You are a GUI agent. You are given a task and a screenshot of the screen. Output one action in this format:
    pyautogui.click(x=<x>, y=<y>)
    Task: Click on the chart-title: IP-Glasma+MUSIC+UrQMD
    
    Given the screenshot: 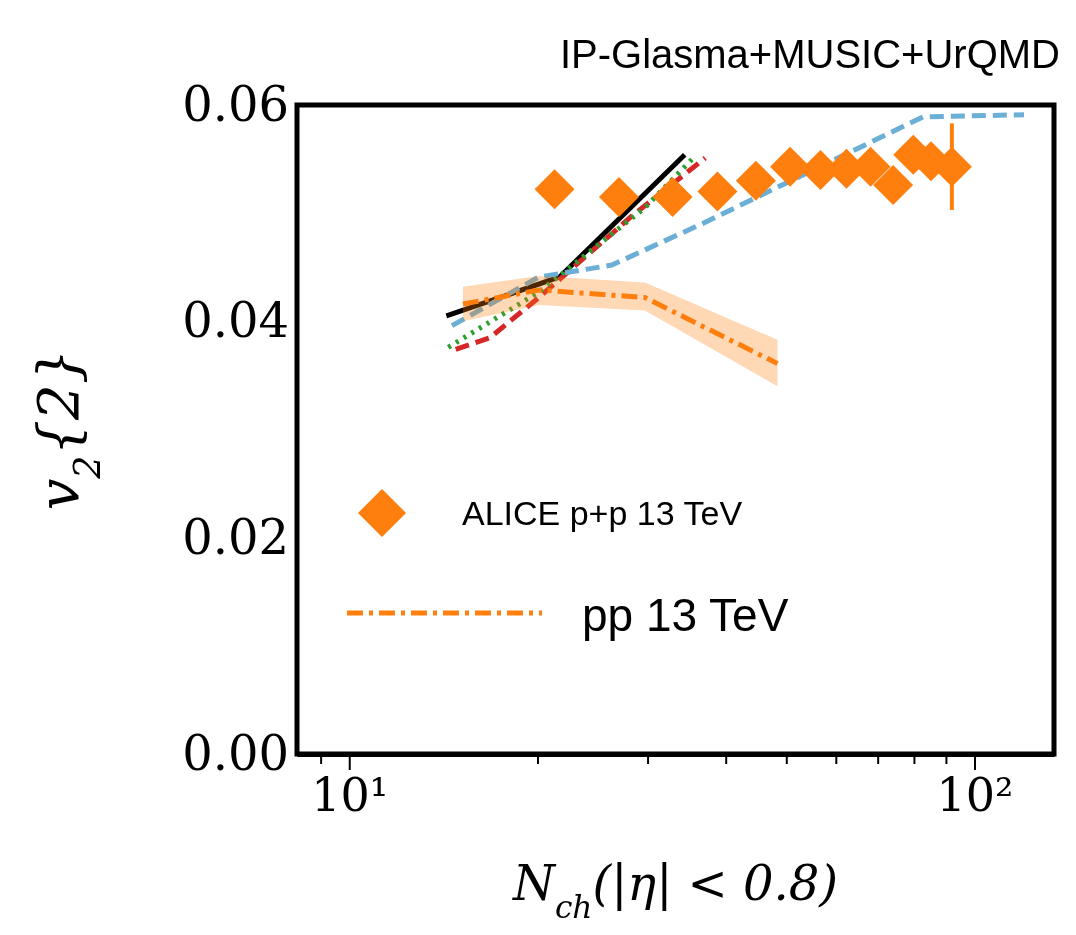 What is the action you would take?
    pyautogui.click(x=809, y=54)
    